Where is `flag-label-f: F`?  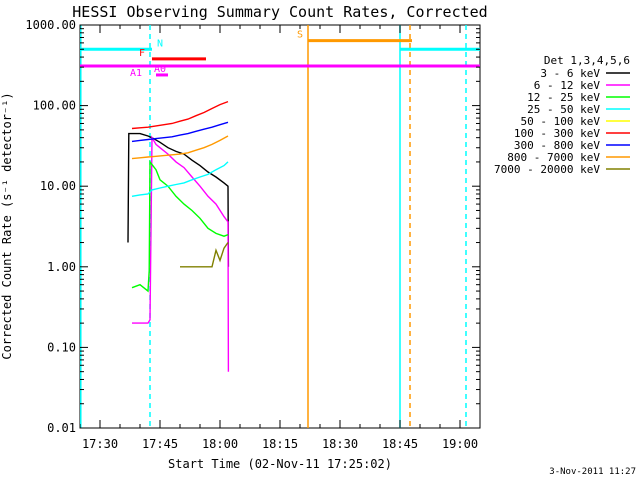
flag-label-f: F is located at coordinates (142, 53).